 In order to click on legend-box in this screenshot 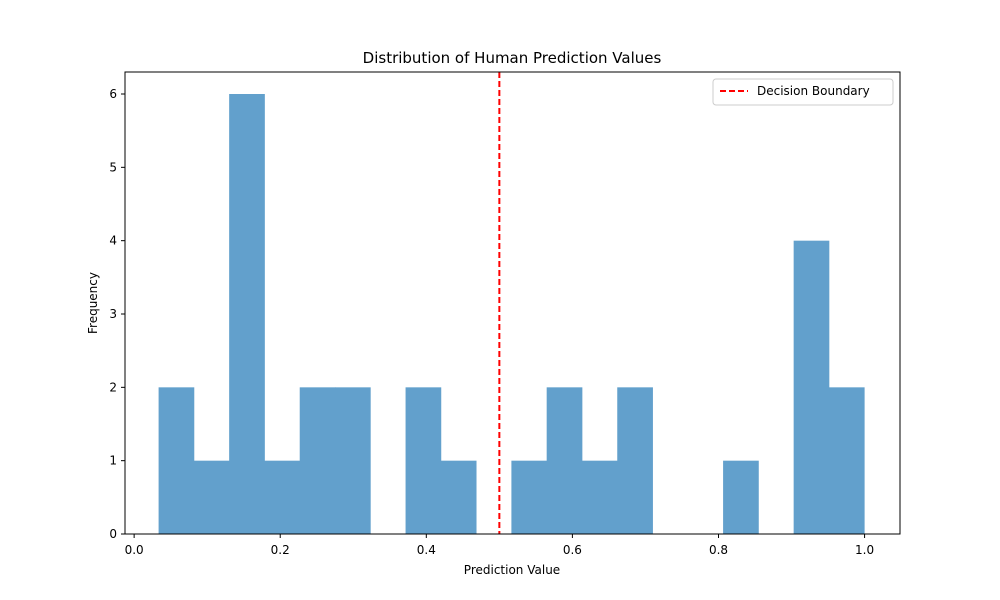, I will do `click(803, 92)`.